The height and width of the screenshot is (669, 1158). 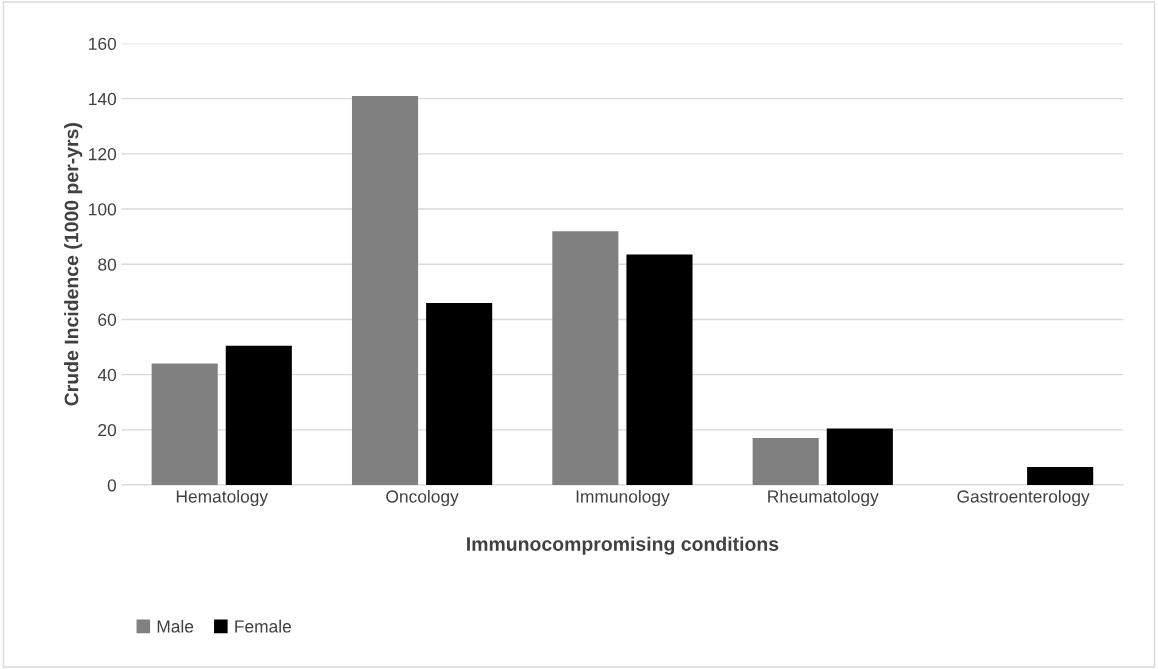 What do you see at coordinates (175, 626) in the screenshot?
I see `legend-label: Male` at bounding box center [175, 626].